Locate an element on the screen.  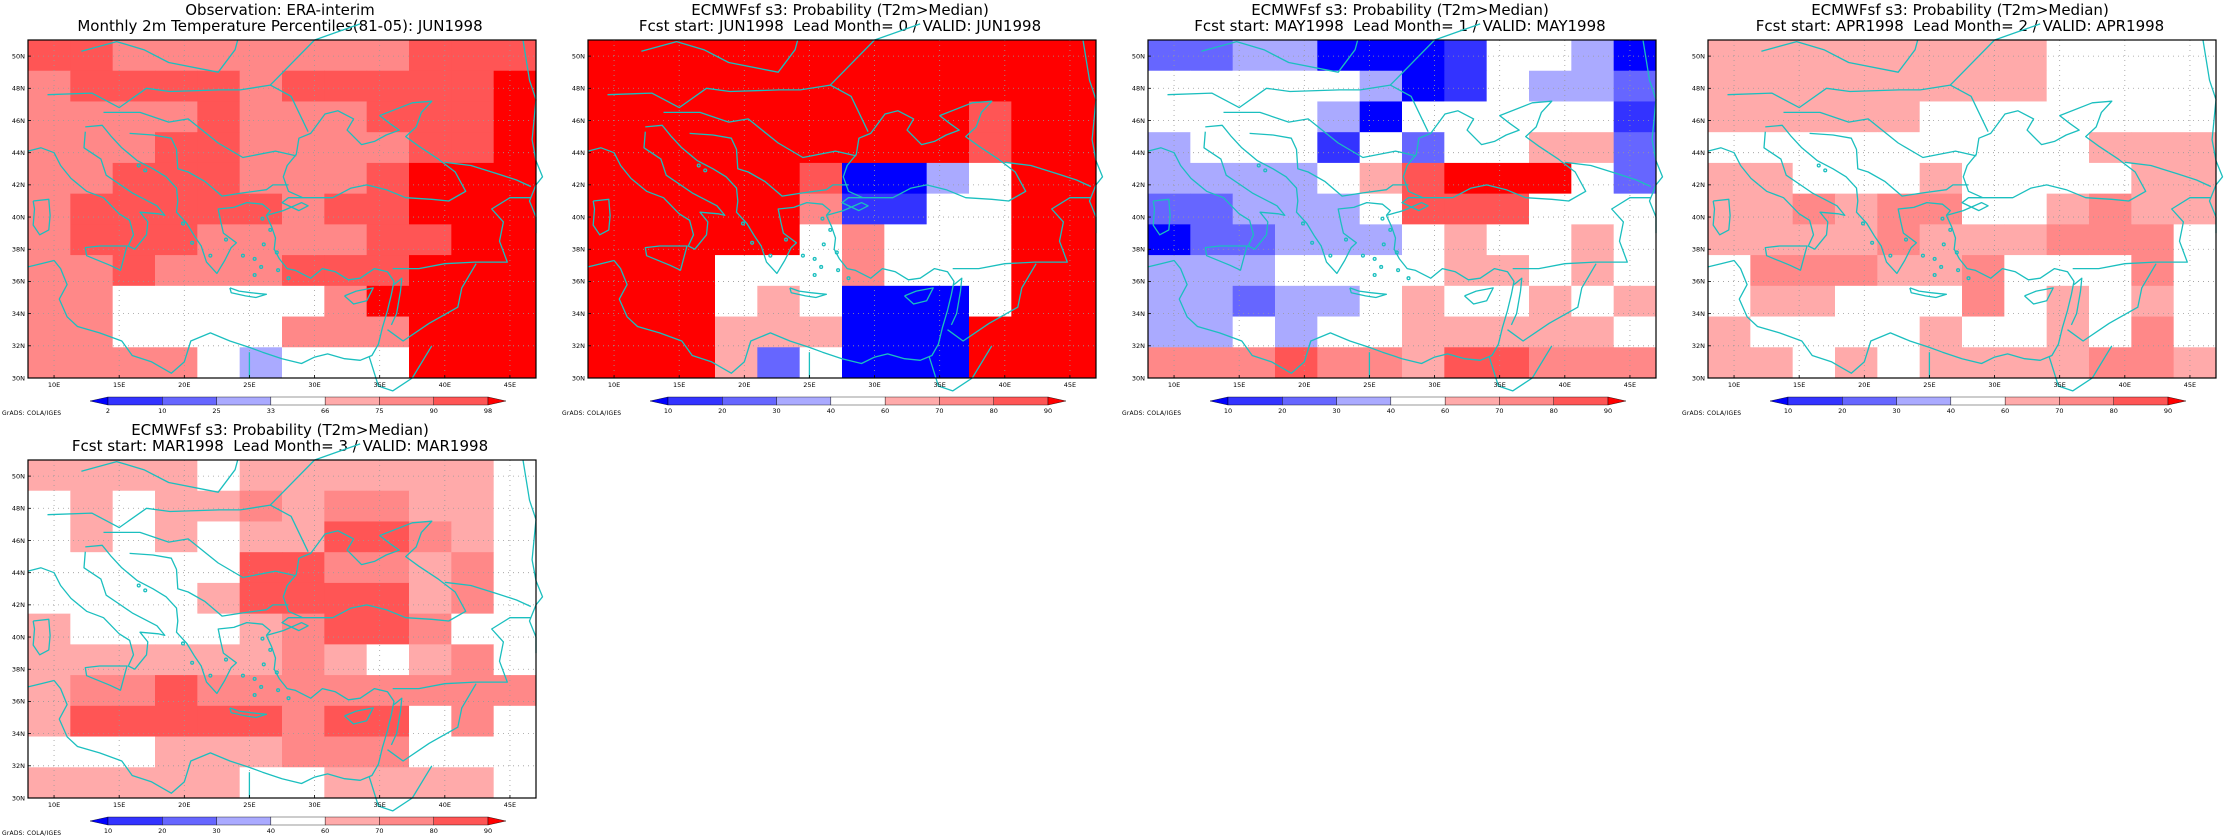
lon-tick-label: 45E is located at coordinates (1630, 385).